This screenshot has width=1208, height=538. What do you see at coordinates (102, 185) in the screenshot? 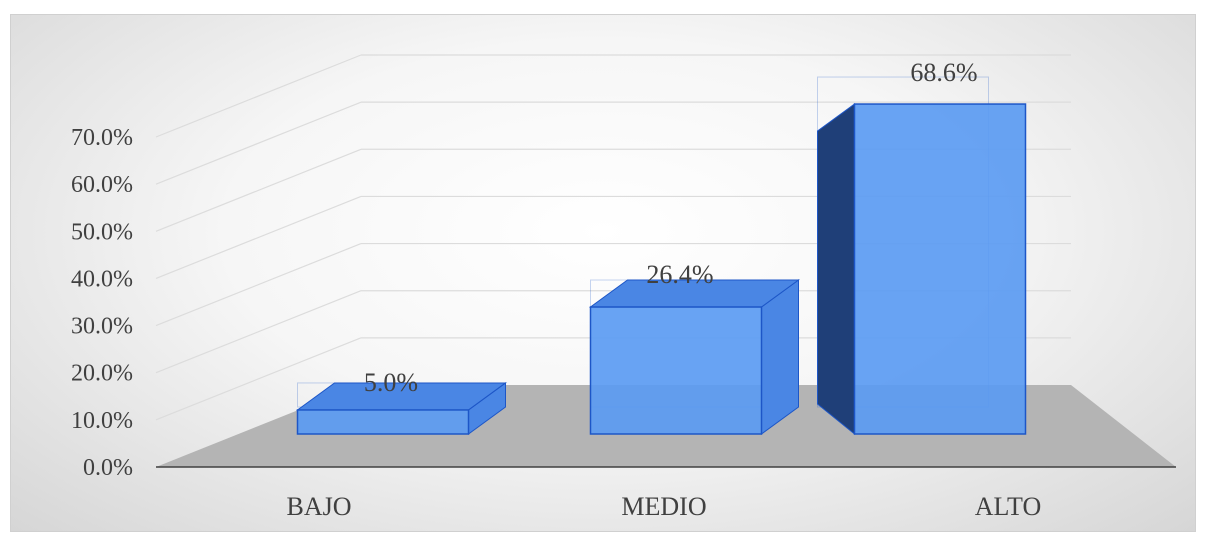
I see `y-tick-label: 60.0%` at bounding box center [102, 185].